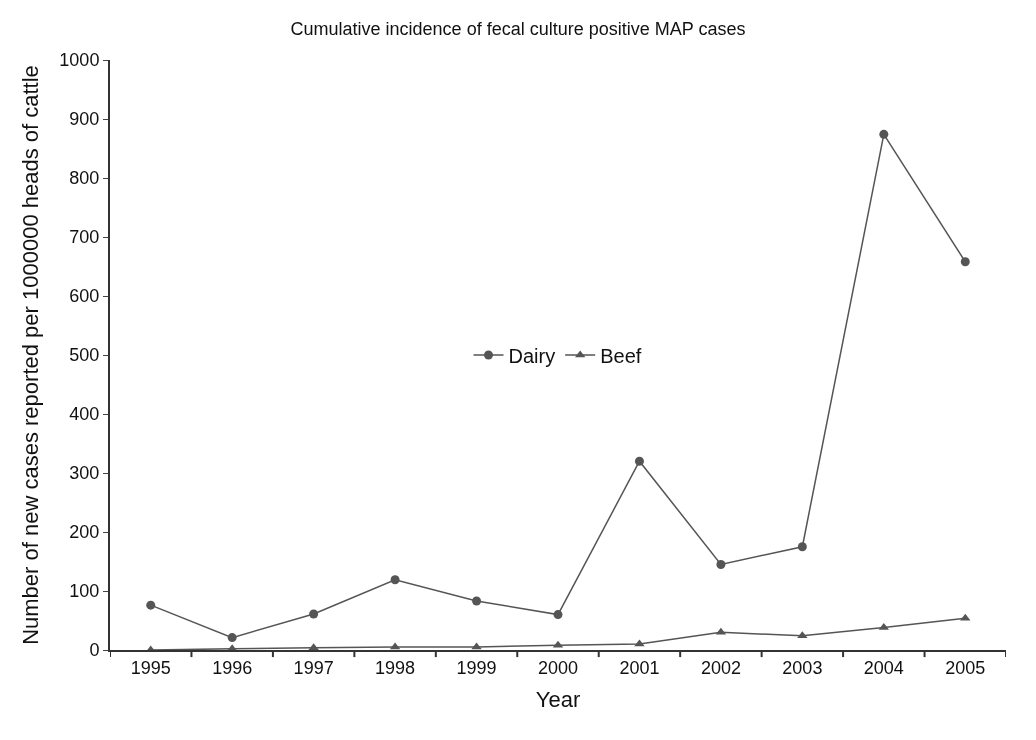  What do you see at coordinates (79, 60) in the screenshot?
I see `y-tick-label: 1000` at bounding box center [79, 60].